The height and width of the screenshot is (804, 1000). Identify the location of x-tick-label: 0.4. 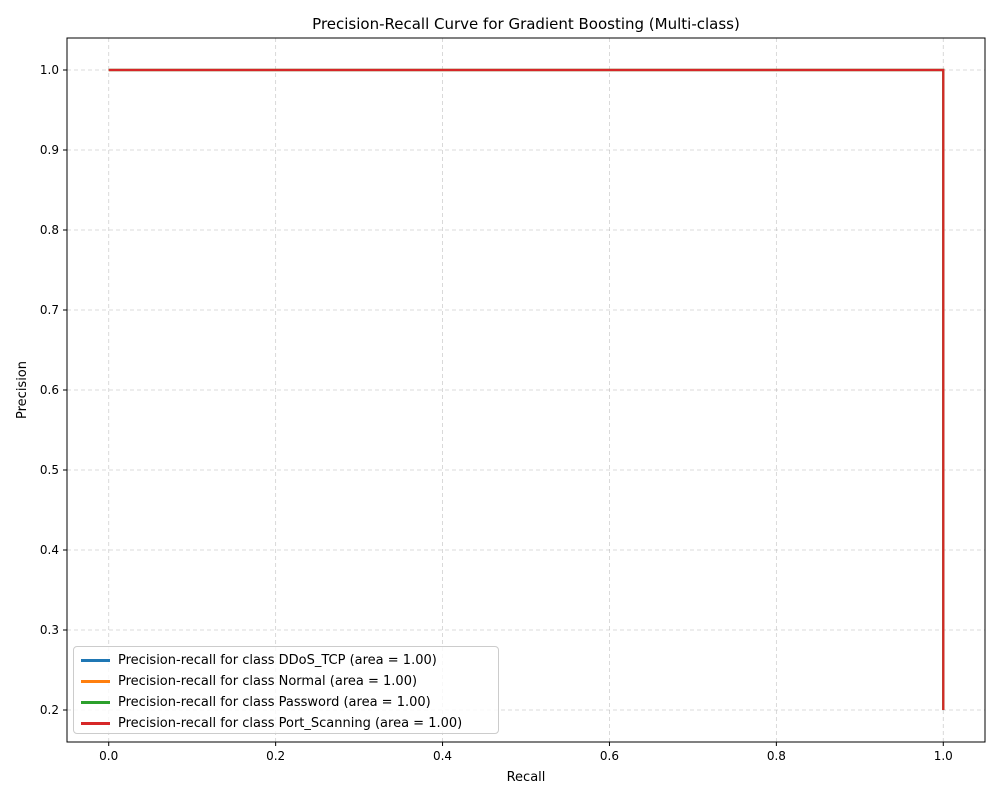
(442, 756).